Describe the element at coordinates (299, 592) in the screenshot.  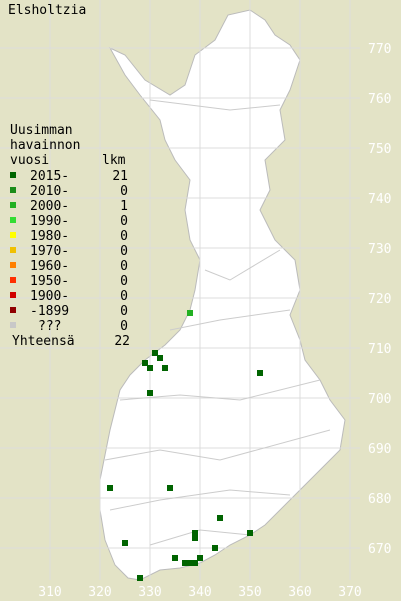
I see `x-tick-label: 360` at that location.